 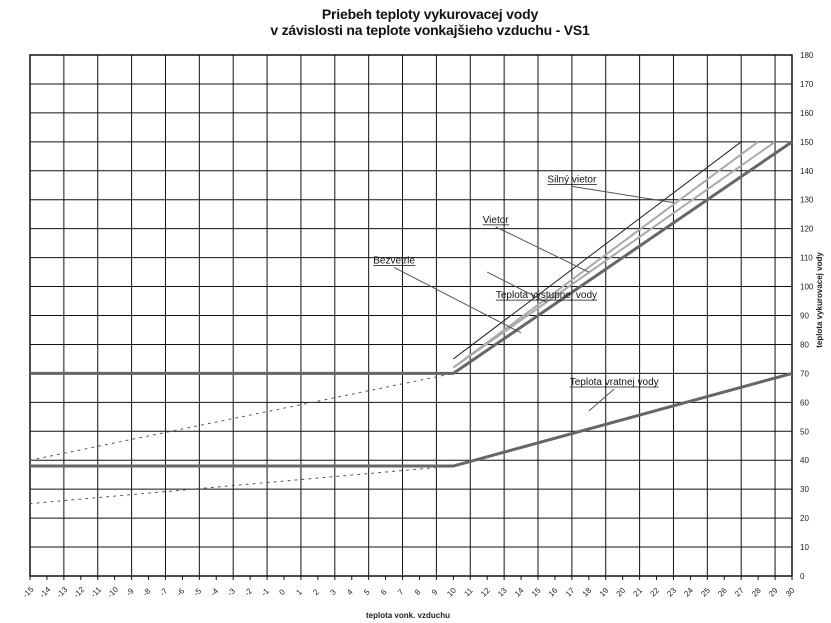 What do you see at coordinates (688, 592) in the screenshot?
I see `x-tick-label: 24` at bounding box center [688, 592].